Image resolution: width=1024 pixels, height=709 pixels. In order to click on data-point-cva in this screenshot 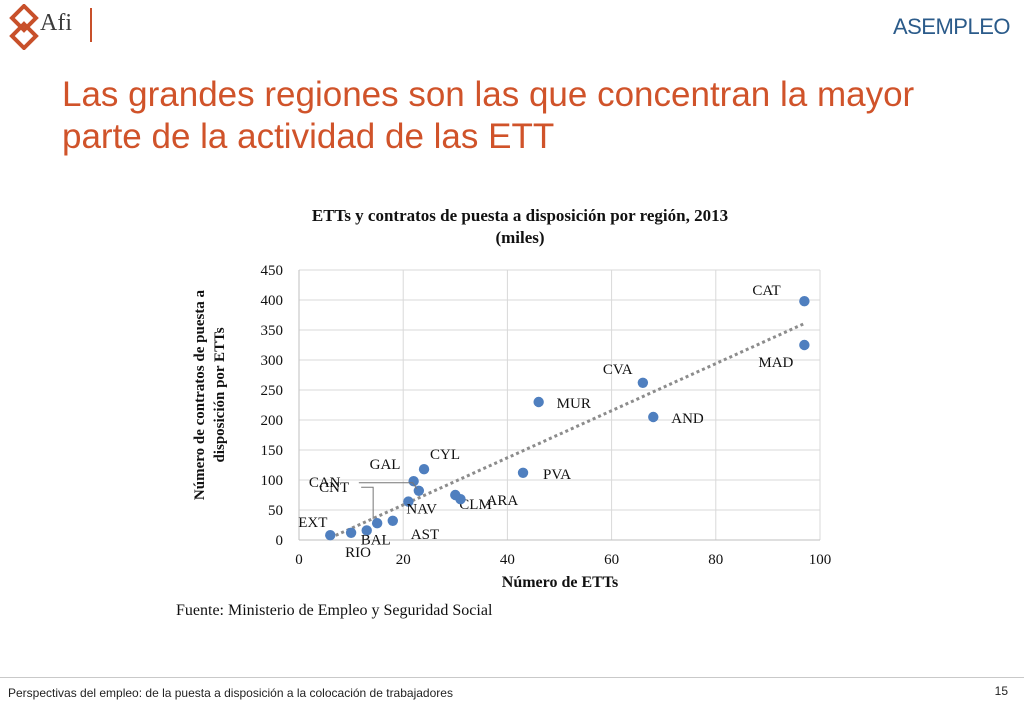, I will do `click(643, 382)`.